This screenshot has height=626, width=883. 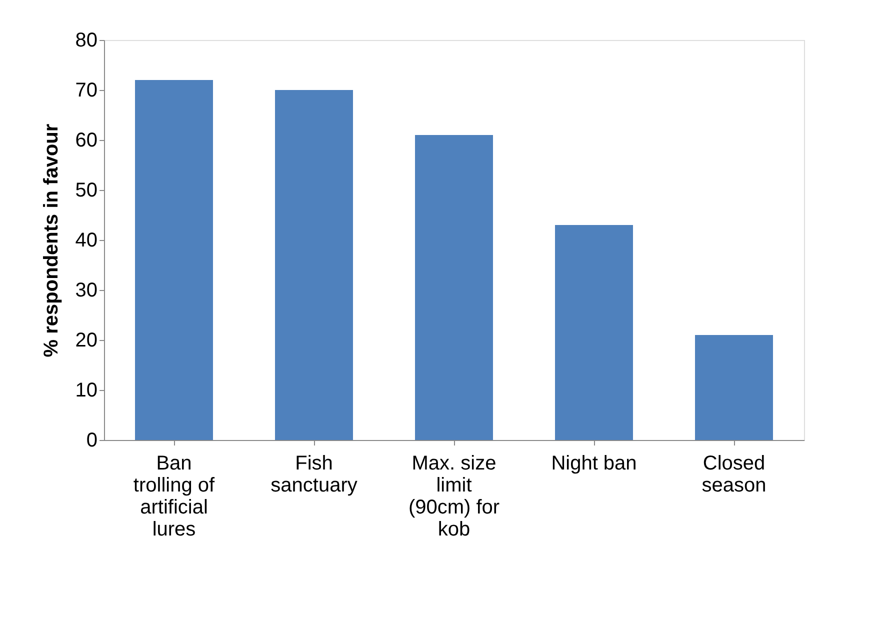 I want to click on y-tick-label: 30, so click(x=86, y=291).